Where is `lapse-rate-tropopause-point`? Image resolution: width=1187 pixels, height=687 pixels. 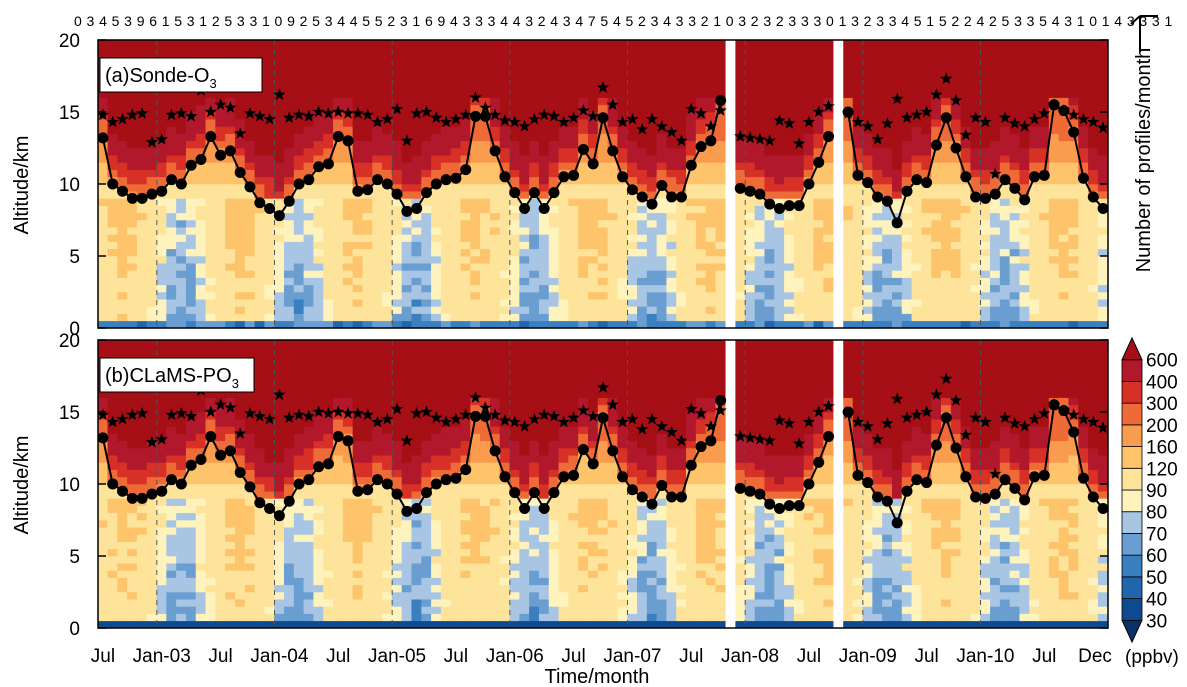 lapse-rate-tropopause-point is located at coordinates (466, 170).